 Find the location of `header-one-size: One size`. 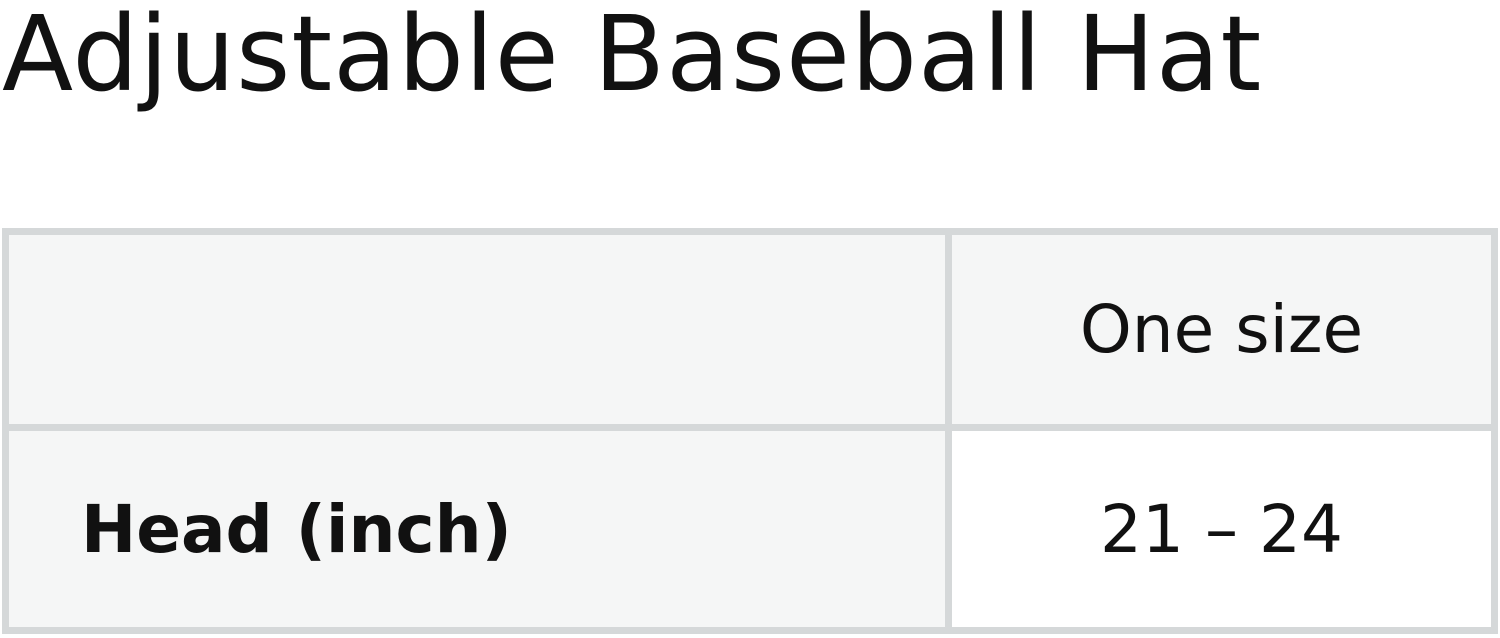

header-one-size: One size is located at coordinates (1221, 329).